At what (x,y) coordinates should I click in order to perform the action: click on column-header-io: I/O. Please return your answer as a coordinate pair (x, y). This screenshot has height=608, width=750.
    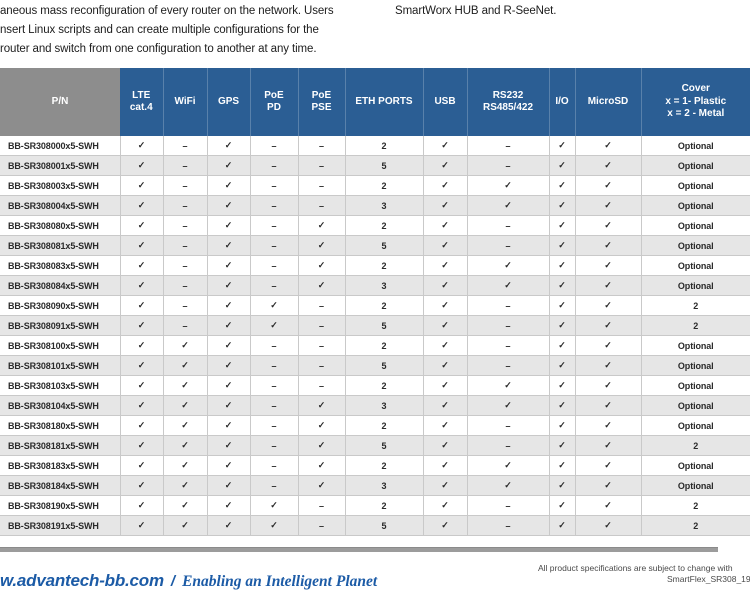
    Looking at the image, I should click on (561, 102).